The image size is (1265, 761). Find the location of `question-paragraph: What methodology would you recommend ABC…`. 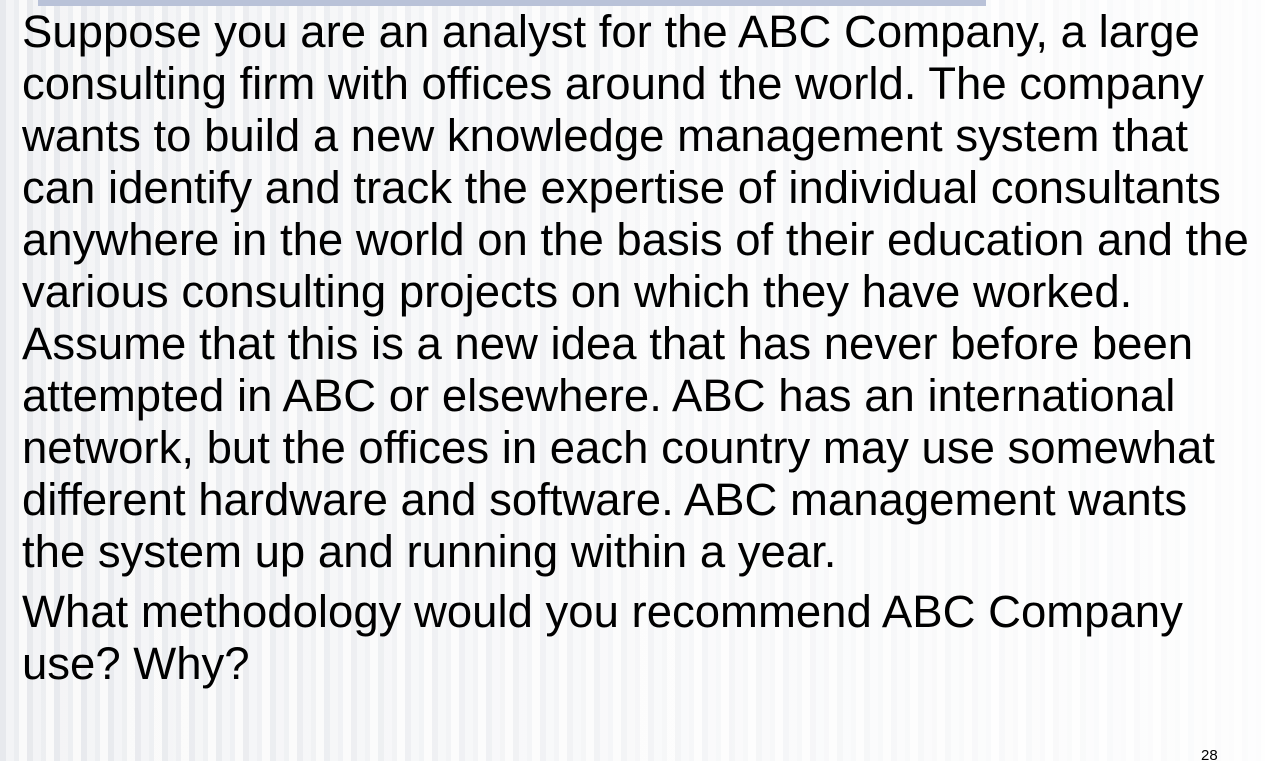

question-paragraph: What methodology would you recommend ABC… is located at coordinates (602, 637).